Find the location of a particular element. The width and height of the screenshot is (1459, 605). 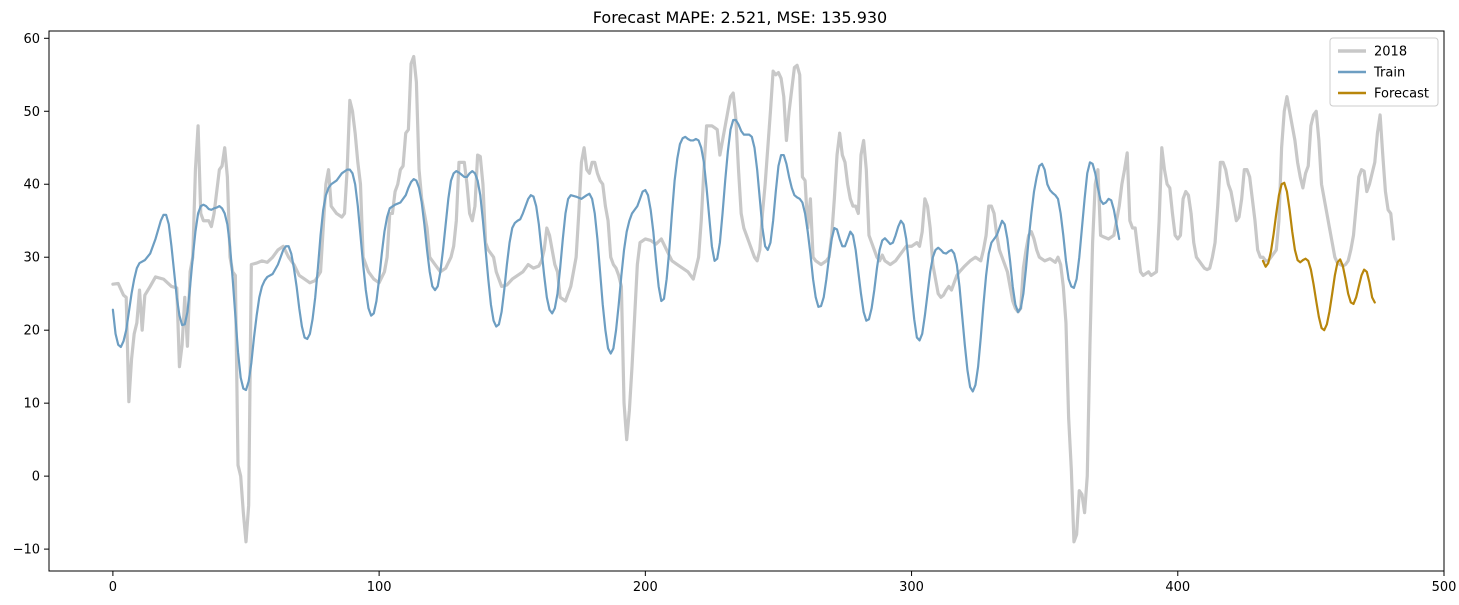

y-tick-label: −10 is located at coordinates (26, 550).